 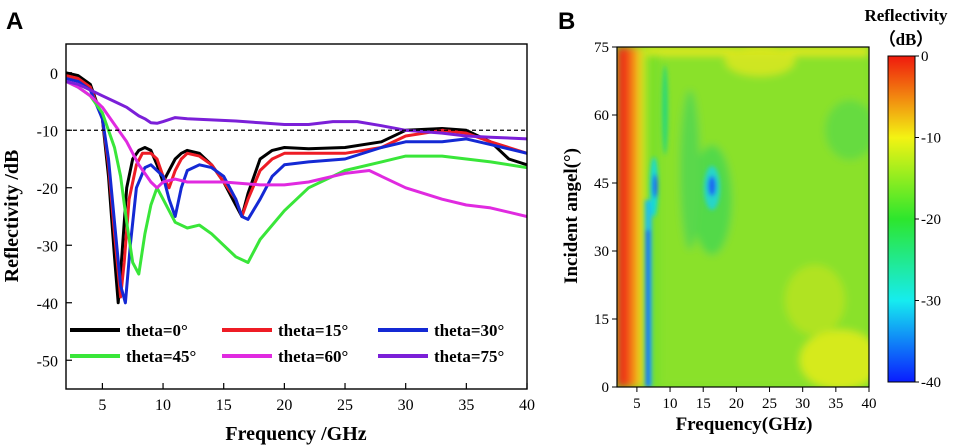 I want to click on x-tick-label: 30, so click(x=406, y=405).